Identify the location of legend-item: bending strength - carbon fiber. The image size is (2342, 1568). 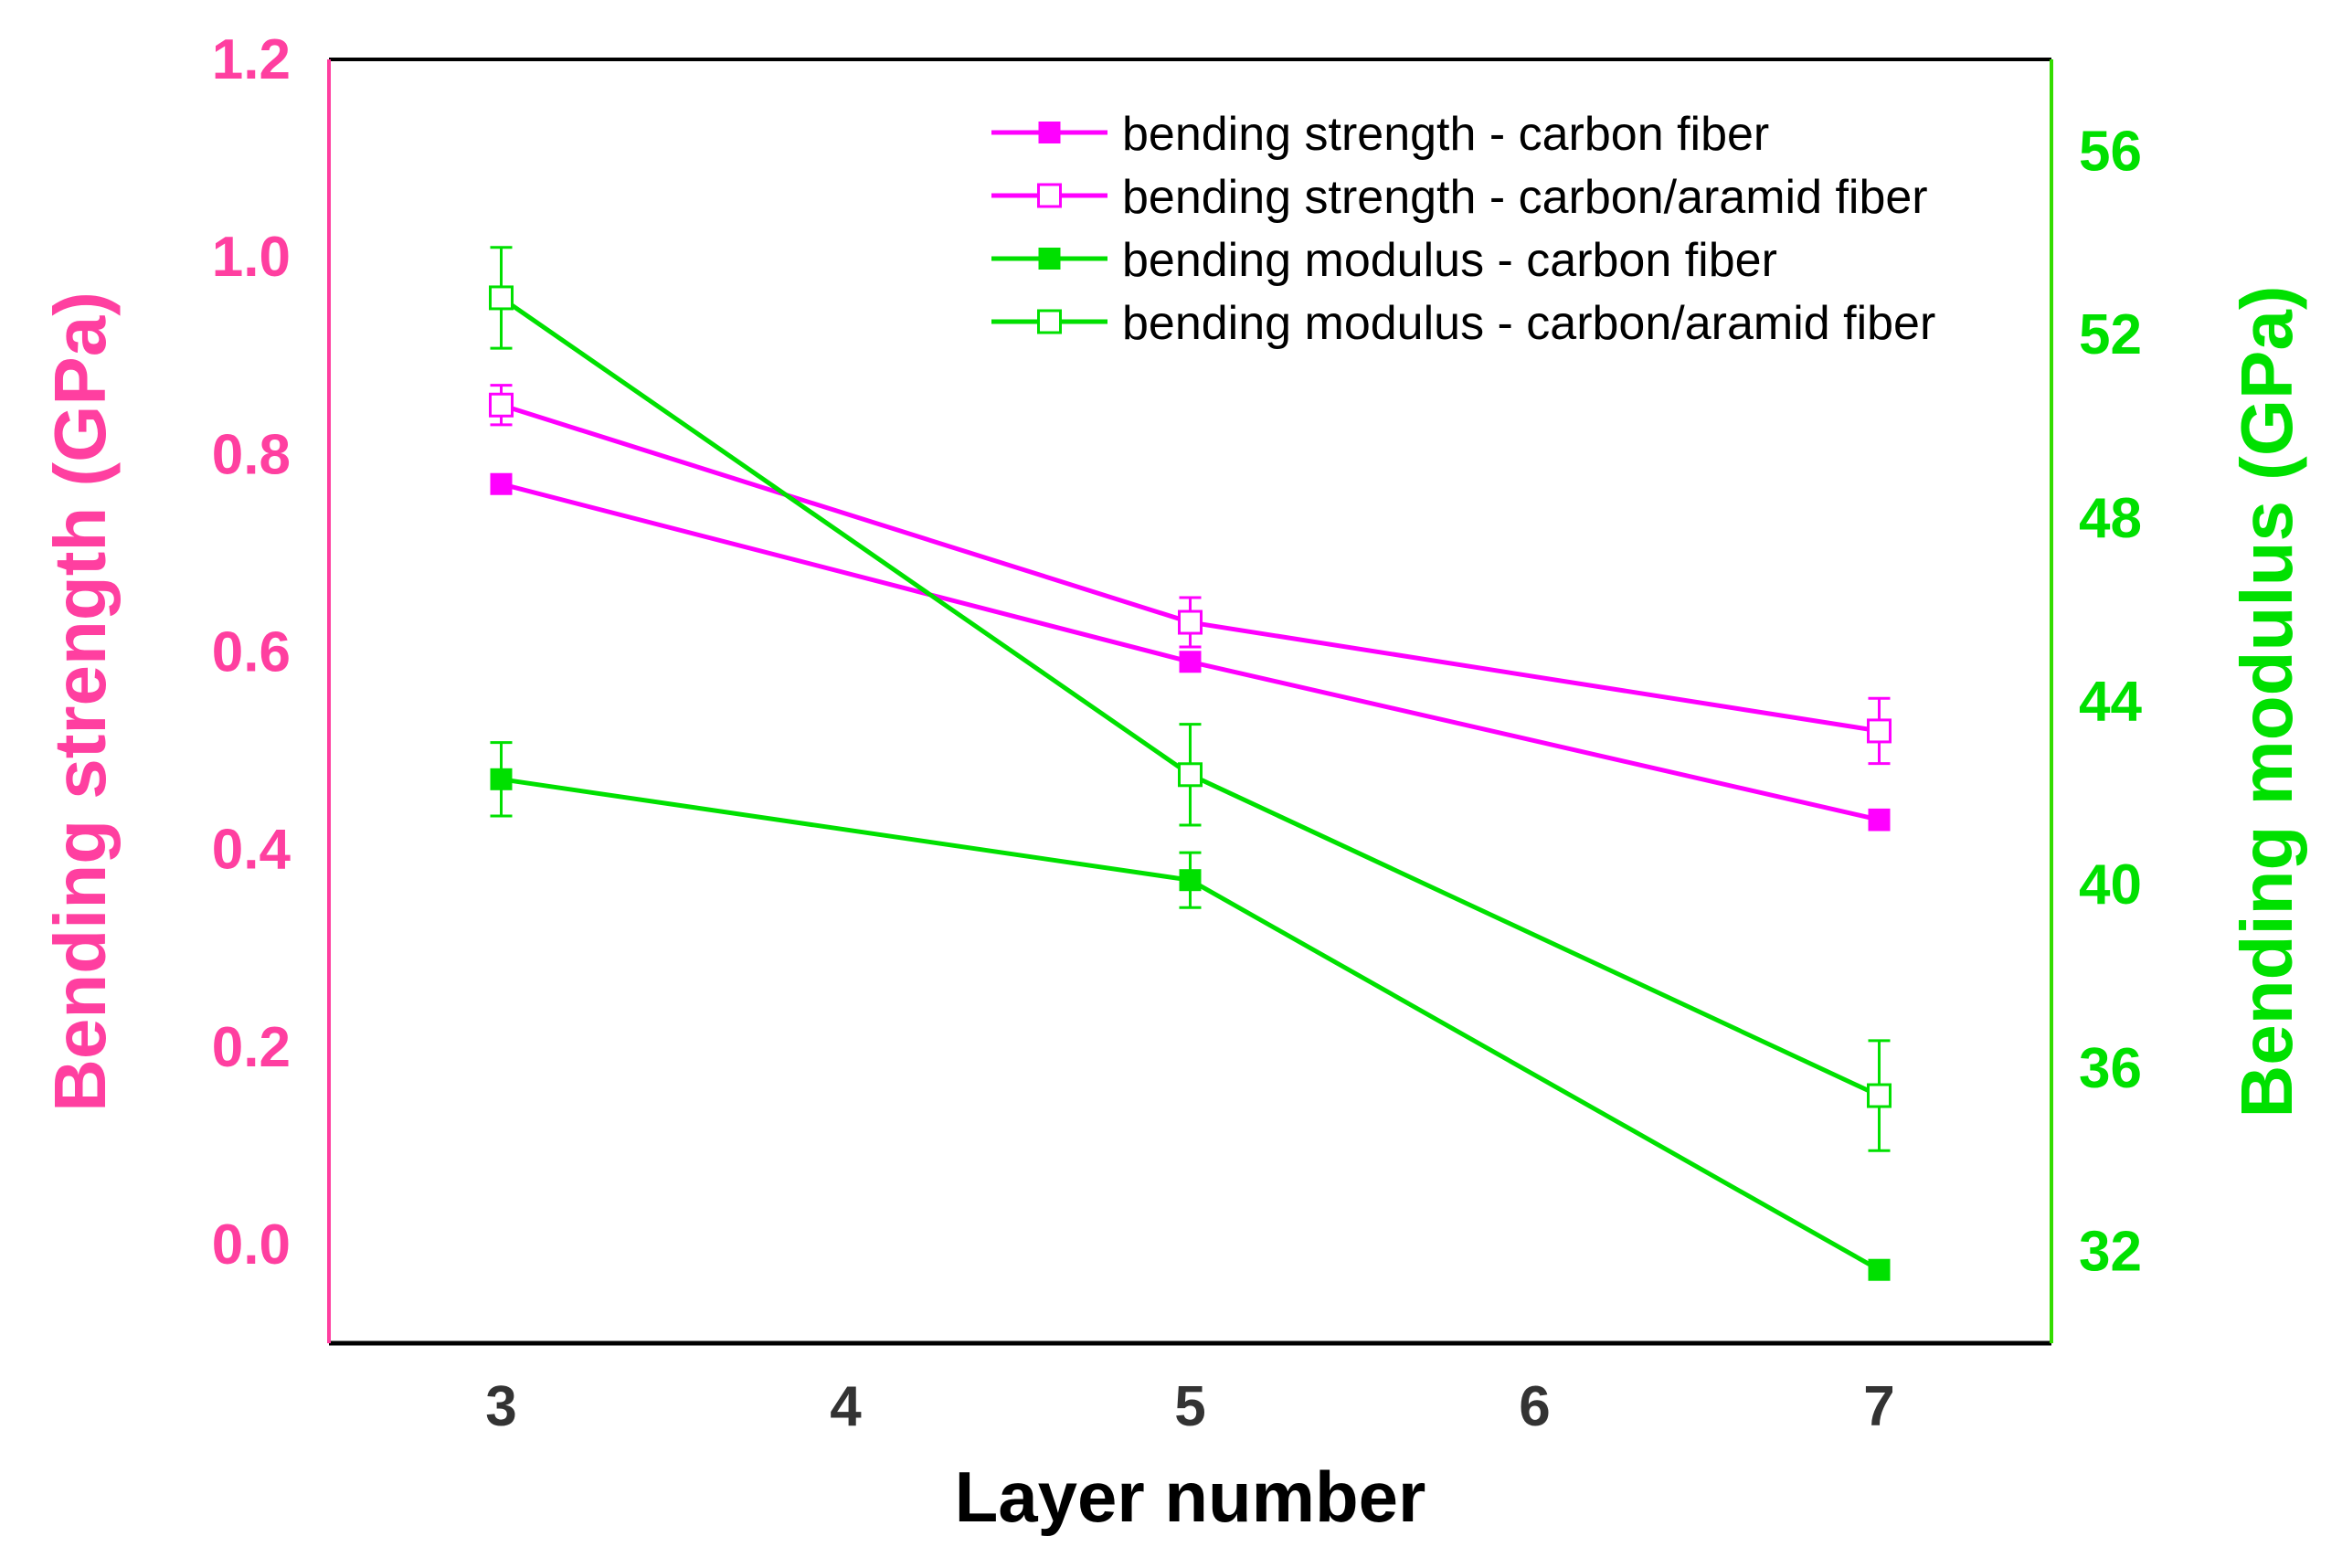
(1380, 134).